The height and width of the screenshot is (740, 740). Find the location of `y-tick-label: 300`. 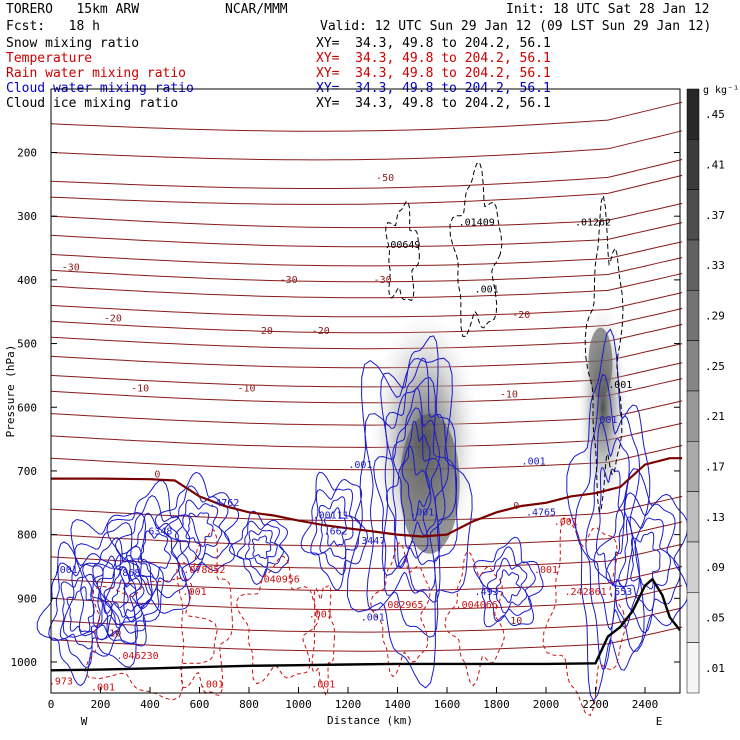

y-tick-label: 300 is located at coordinates (27, 216).